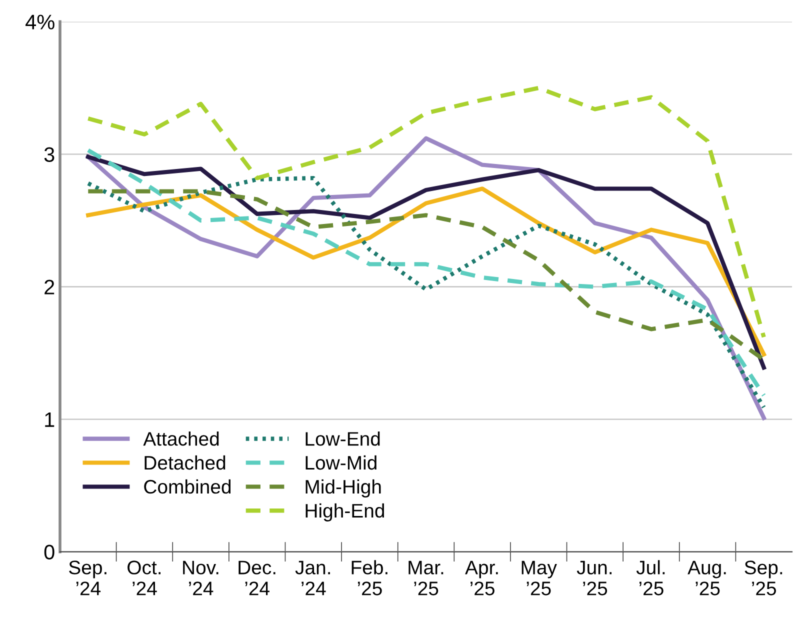  I want to click on x-tick-label: Feb. ’25, so click(370, 578).